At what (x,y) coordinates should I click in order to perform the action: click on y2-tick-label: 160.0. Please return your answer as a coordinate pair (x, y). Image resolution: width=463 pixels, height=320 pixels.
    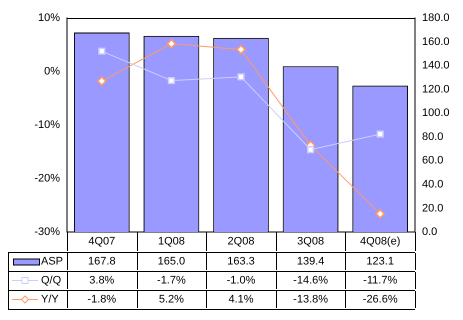
    Looking at the image, I should click on (436, 42).